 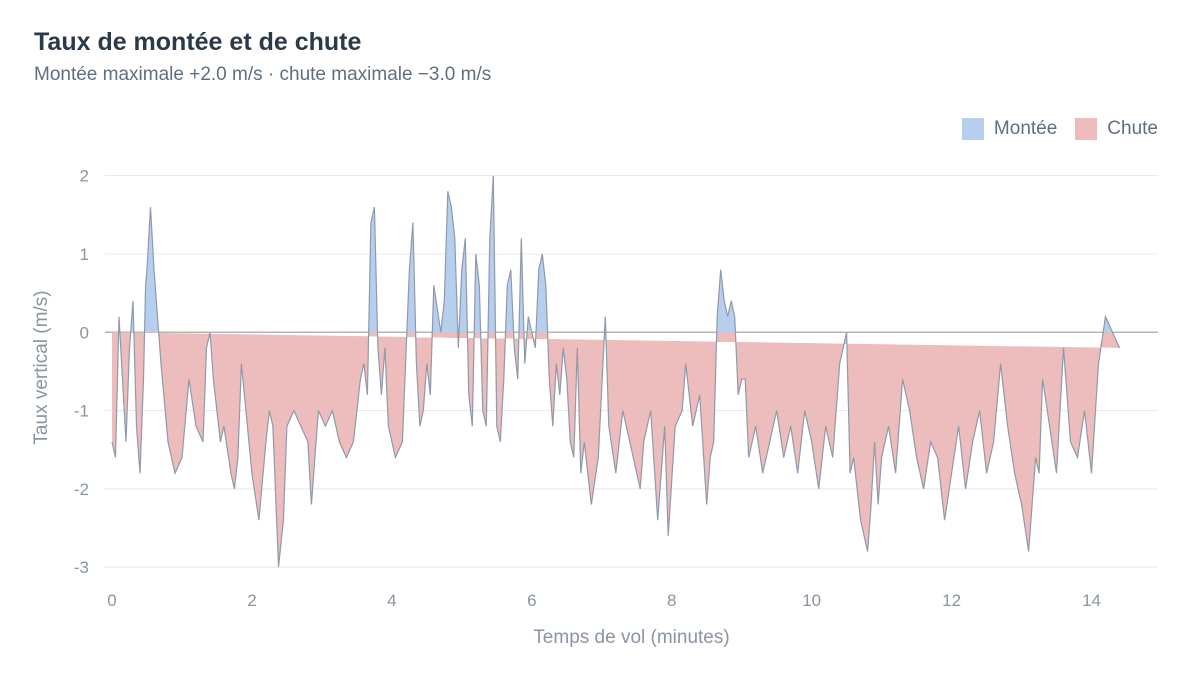 What do you see at coordinates (811, 600) in the screenshot?
I see `x-tick-label: 10` at bounding box center [811, 600].